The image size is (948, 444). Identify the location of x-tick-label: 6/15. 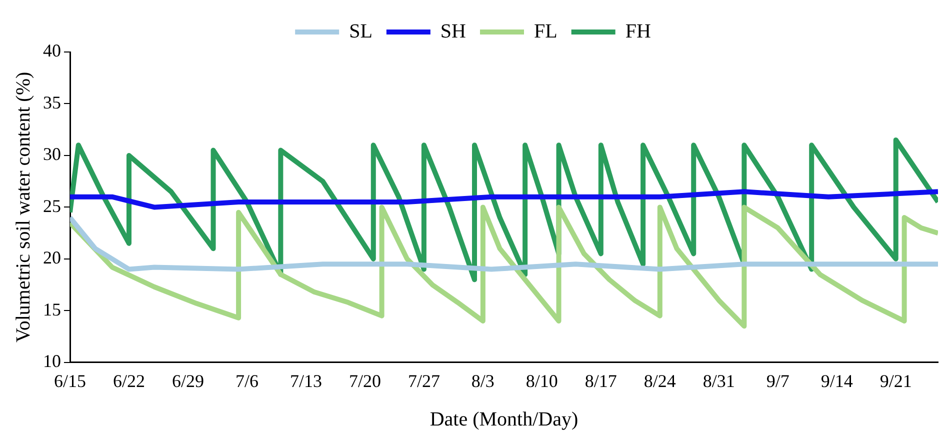
(70, 380).